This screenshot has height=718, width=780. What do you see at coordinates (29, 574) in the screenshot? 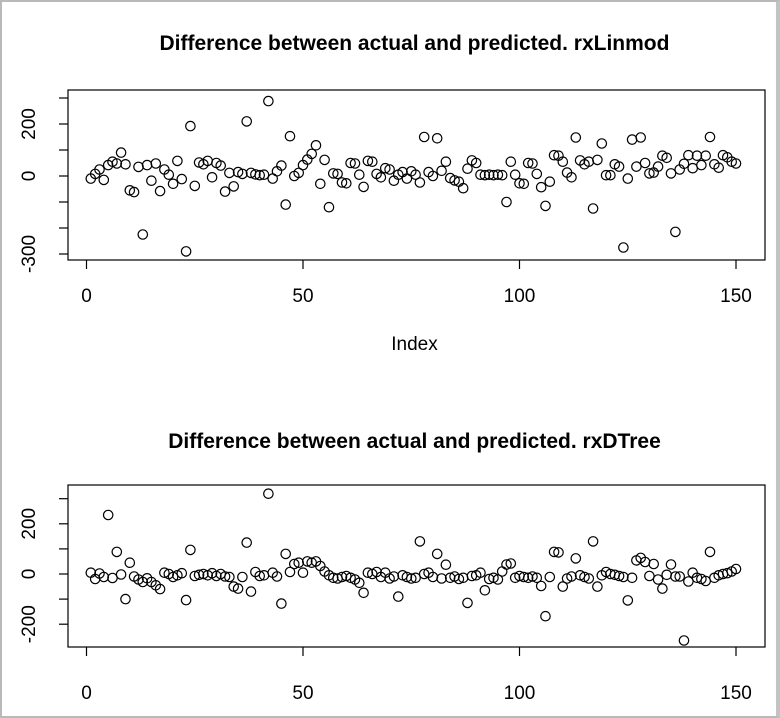
I see `y-tick-label: 0` at bounding box center [29, 574].